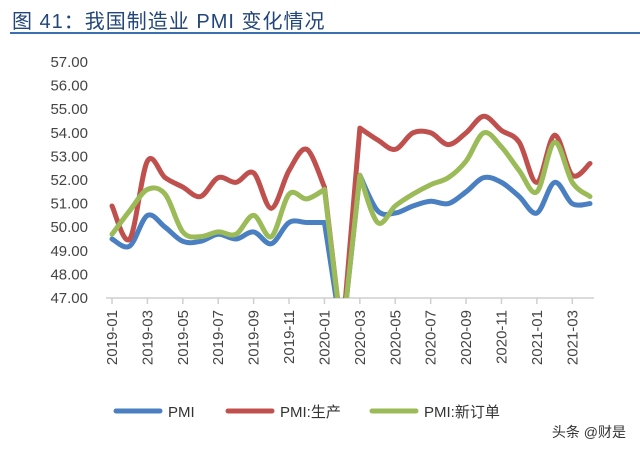 The height and width of the screenshot is (454, 640). Describe the element at coordinates (112, 337) in the screenshot. I see `x-tick-label: 2019-01` at that location.